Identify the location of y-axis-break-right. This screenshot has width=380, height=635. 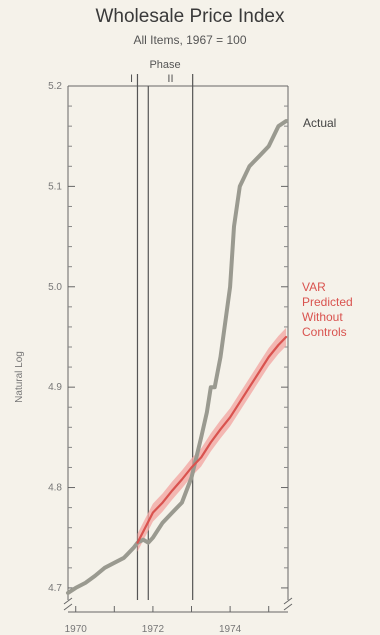
(288, 604).